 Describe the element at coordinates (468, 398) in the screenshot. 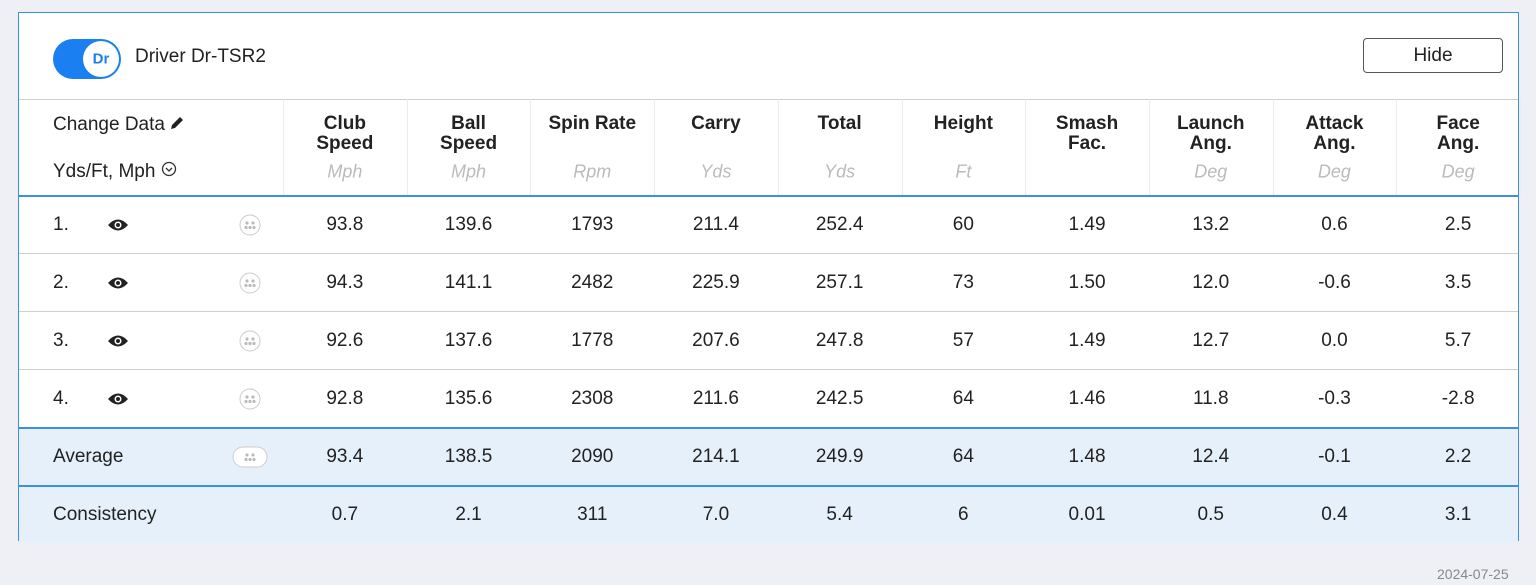

I see `cell-value: 135.6` at that location.